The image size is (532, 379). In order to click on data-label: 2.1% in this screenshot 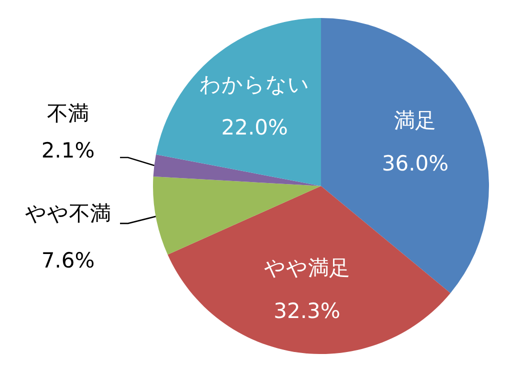, I will do `click(68, 150)`.